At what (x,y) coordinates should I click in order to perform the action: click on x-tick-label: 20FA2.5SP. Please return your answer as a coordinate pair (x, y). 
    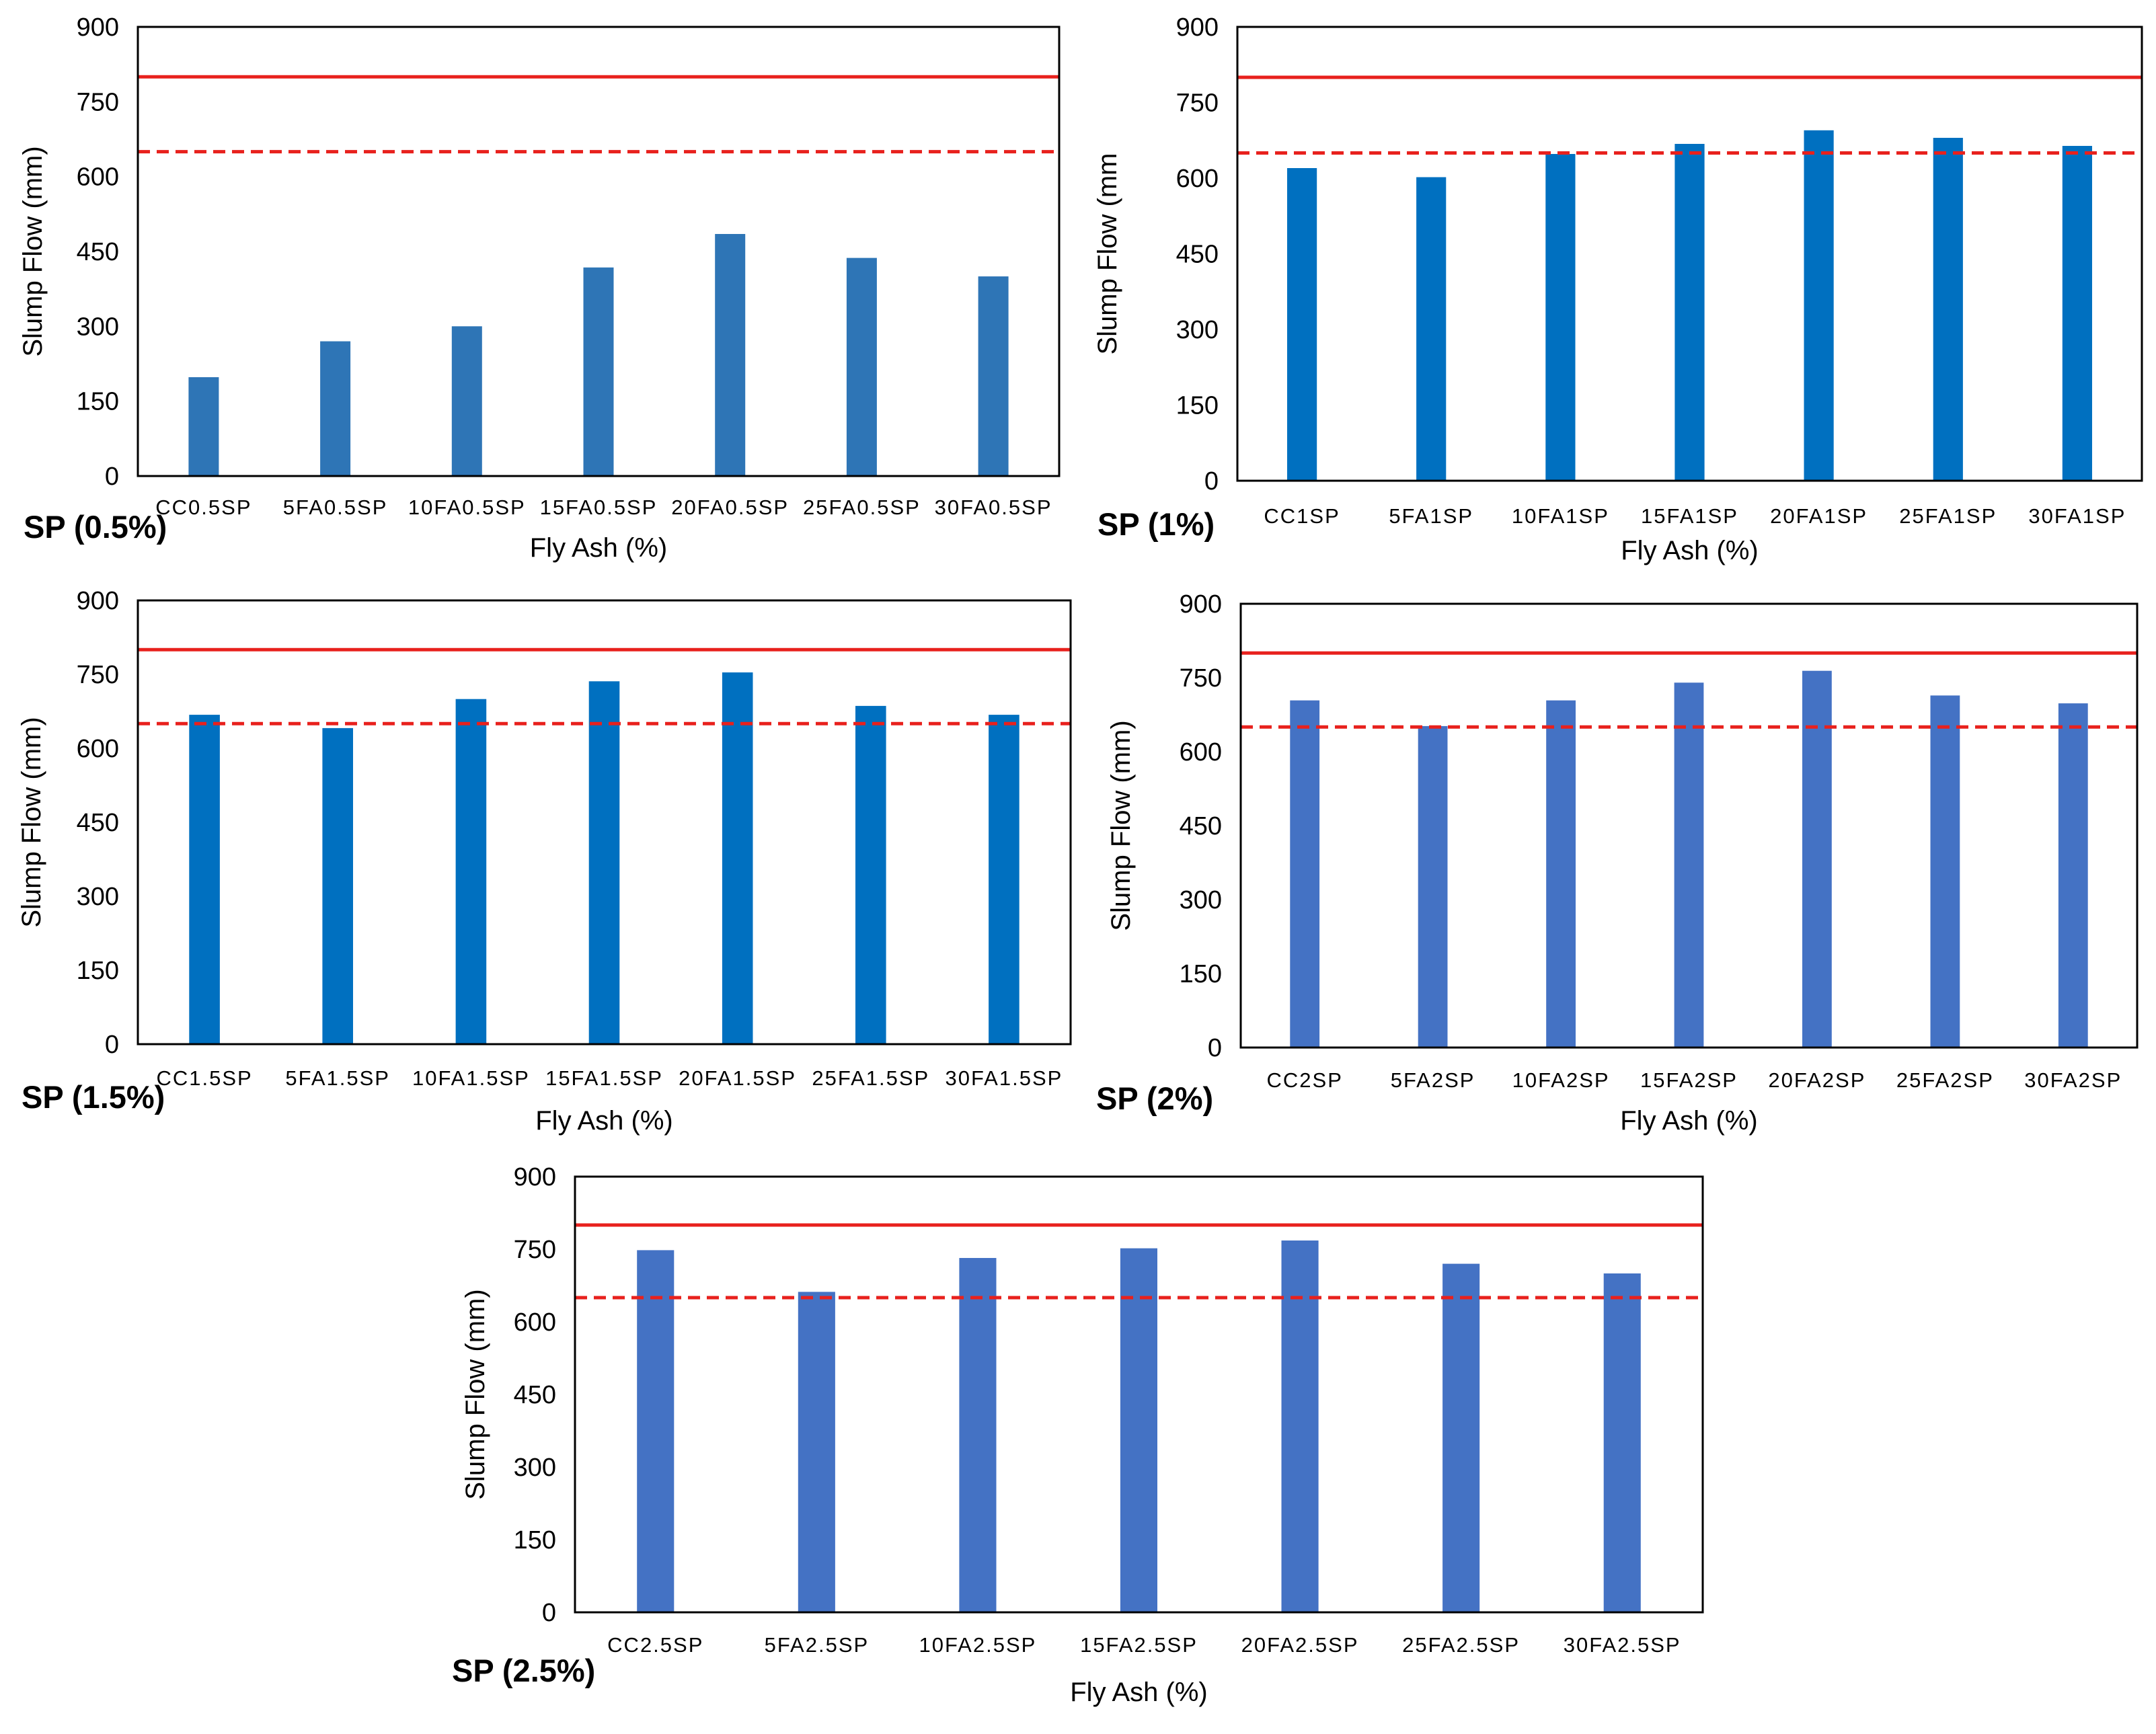
    Looking at the image, I should click on (1300, 1645).